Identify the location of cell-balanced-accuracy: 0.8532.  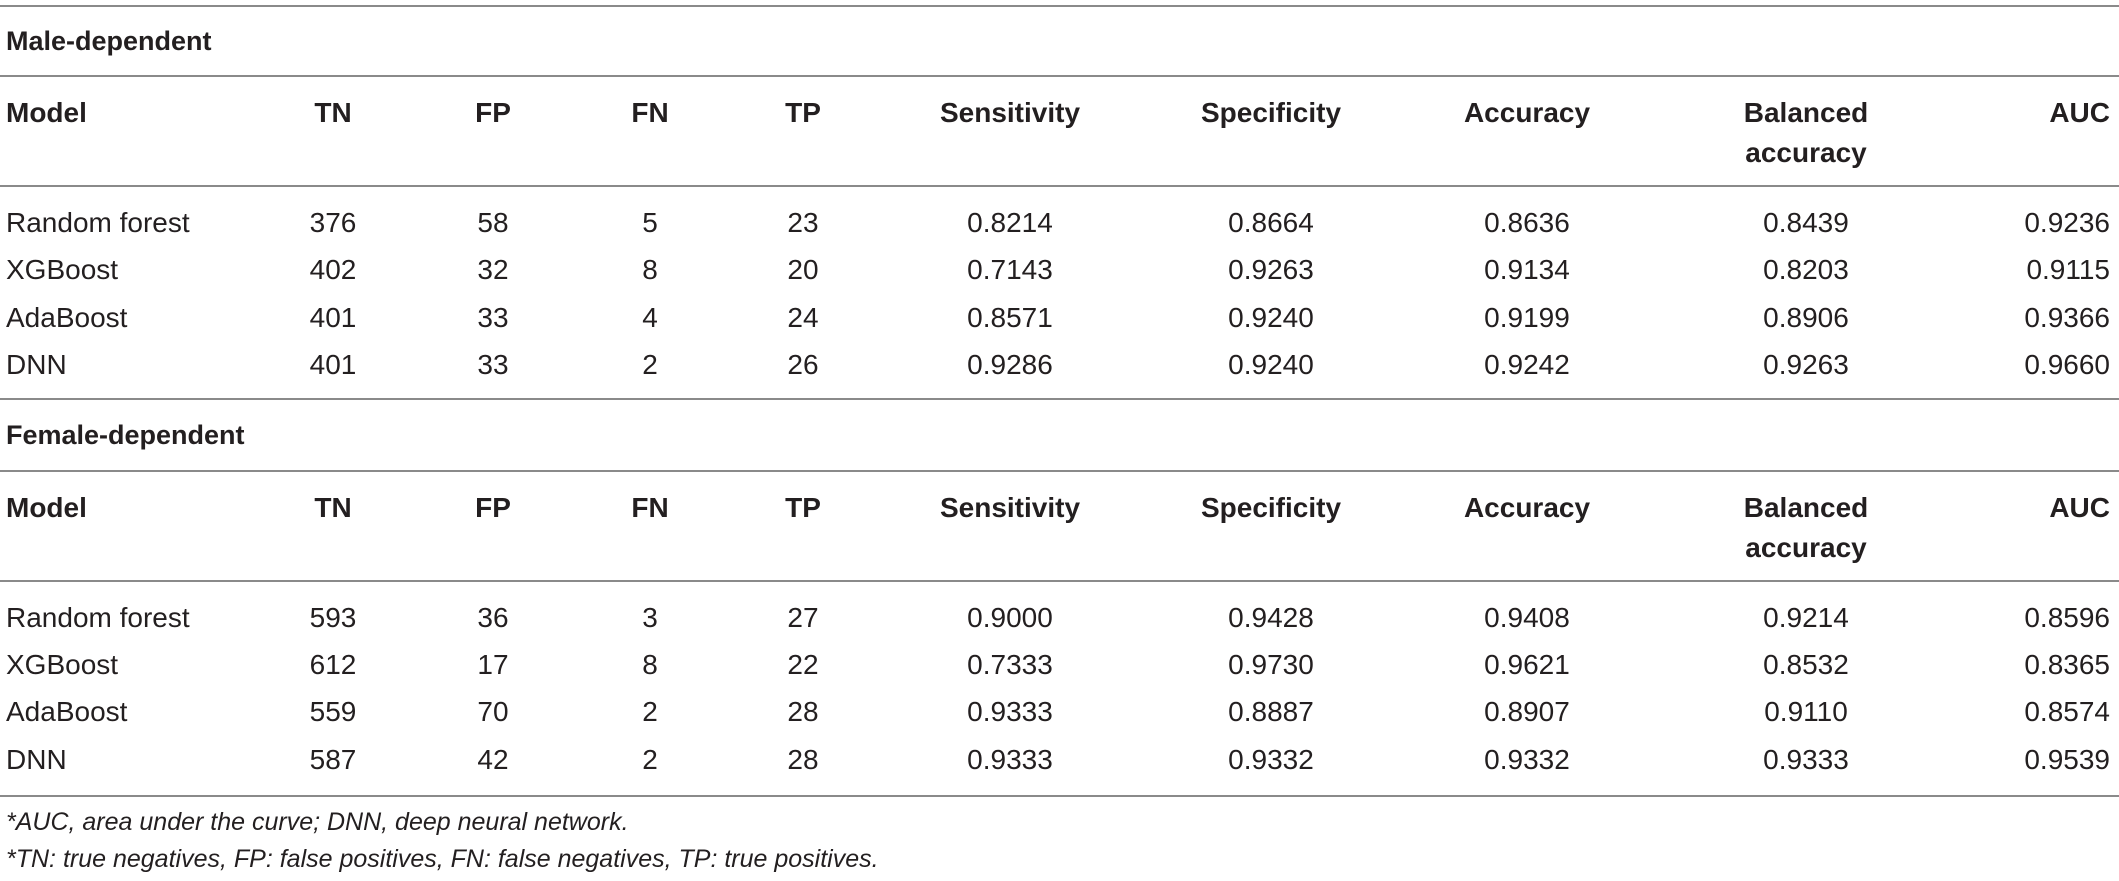
(1806, 664).